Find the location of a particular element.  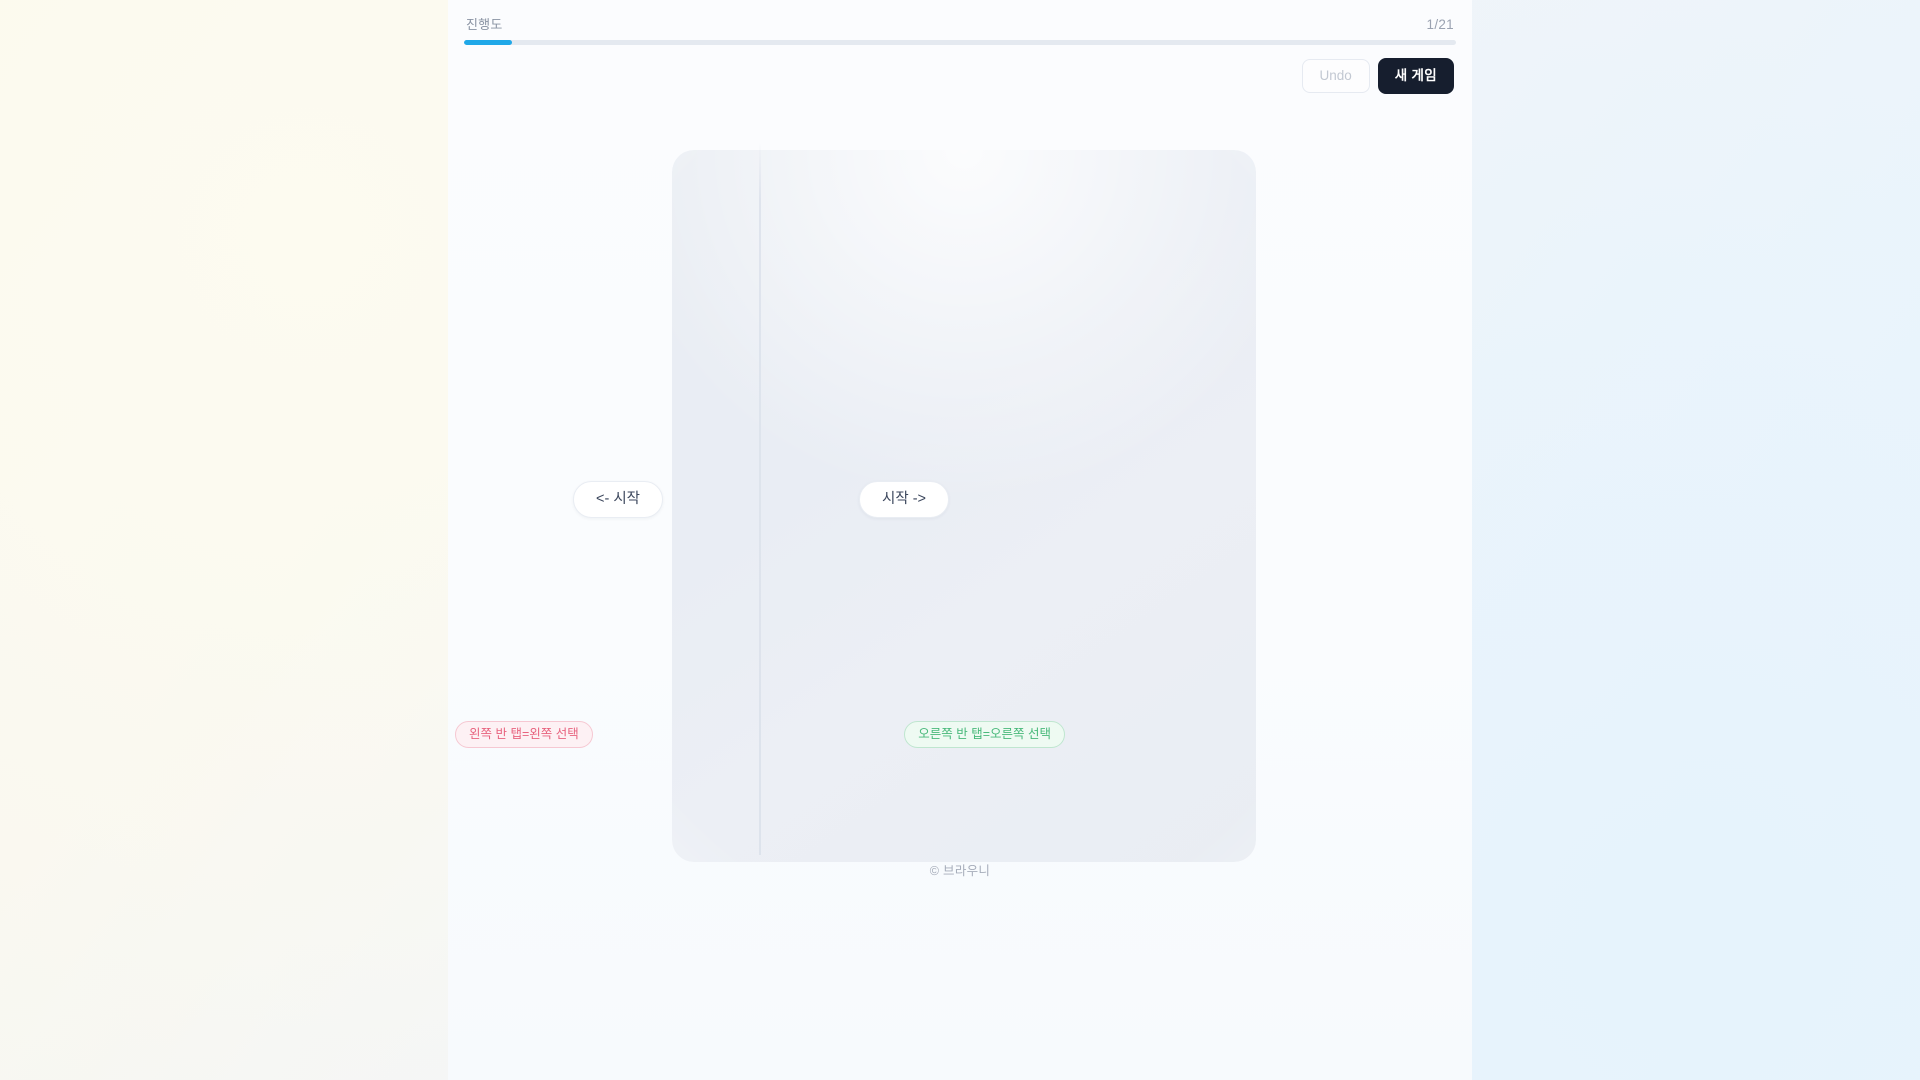

undo-button: Undo is located at coordinates (1335, 76).